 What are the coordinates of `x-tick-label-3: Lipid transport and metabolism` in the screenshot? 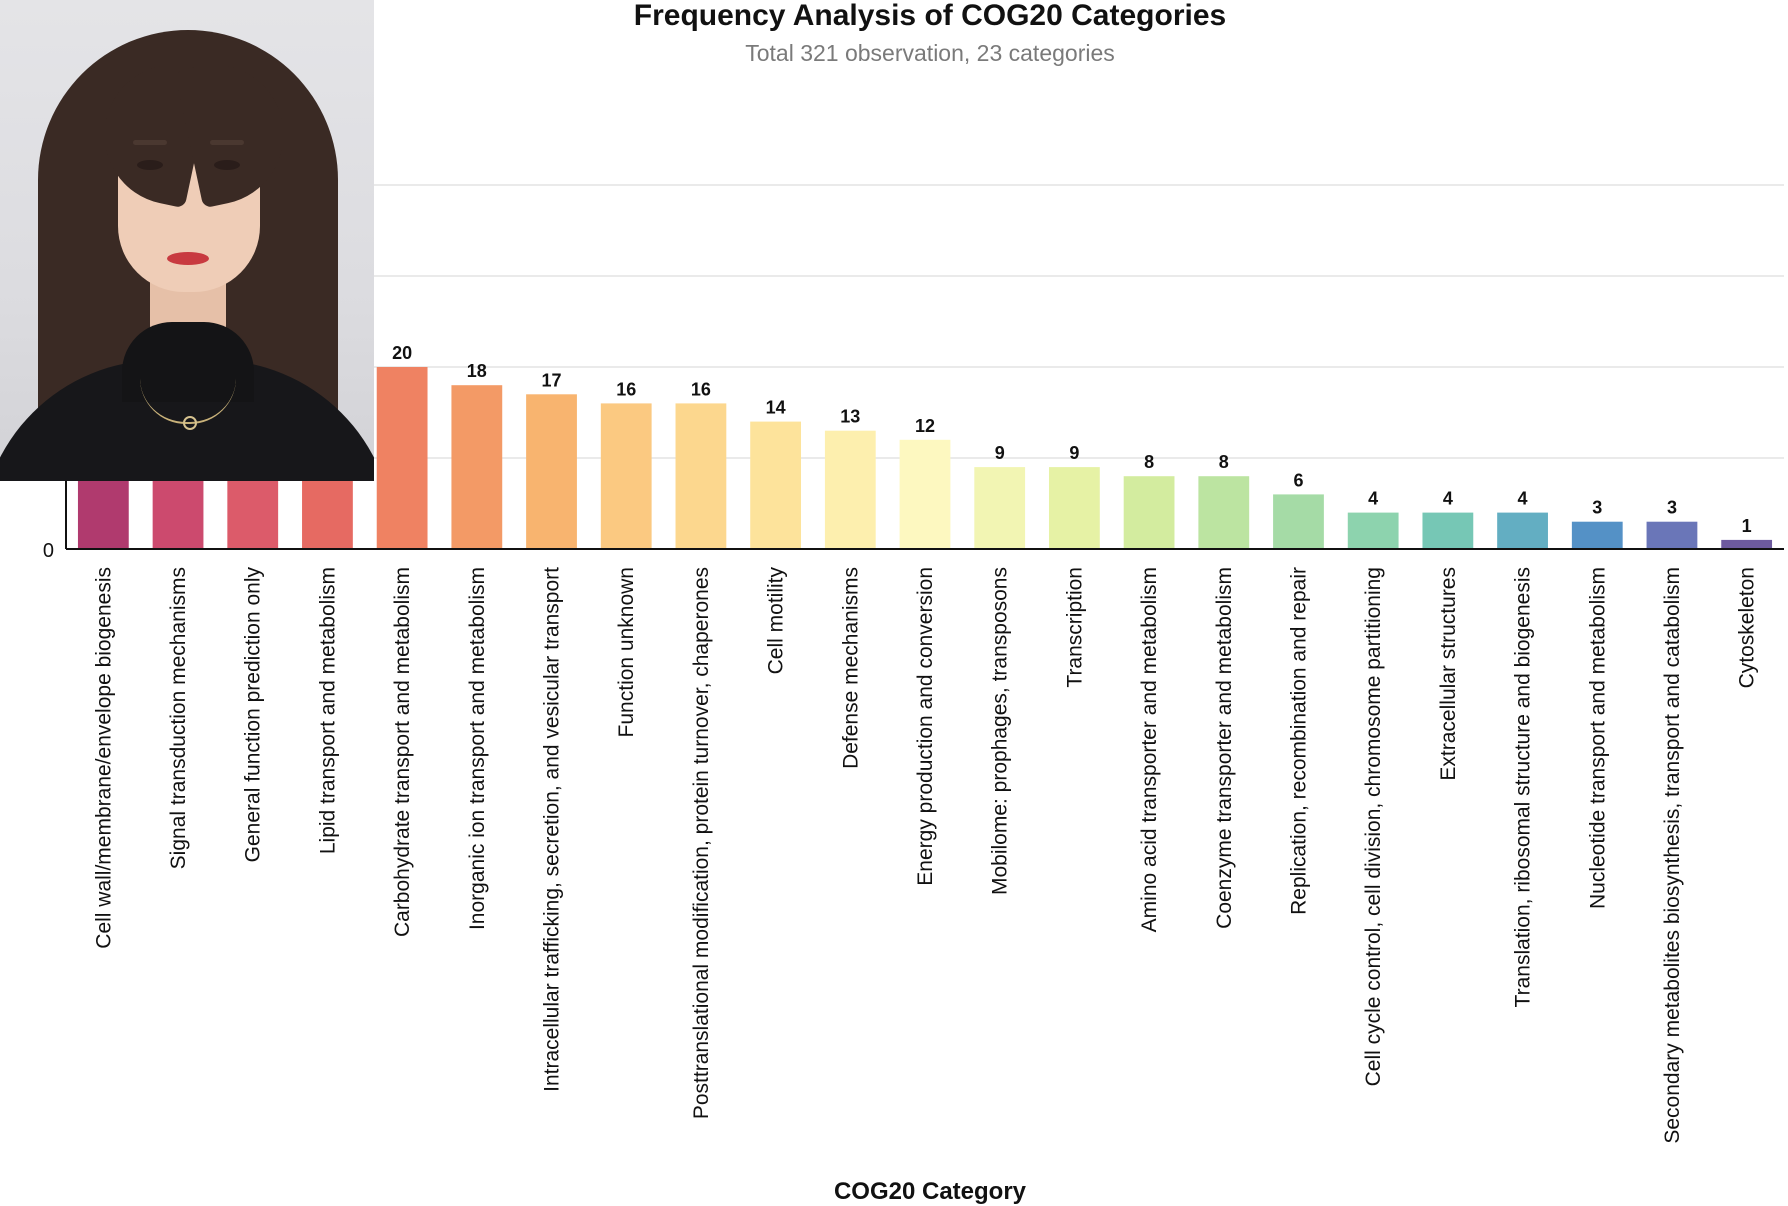 It's located at (327, 710).